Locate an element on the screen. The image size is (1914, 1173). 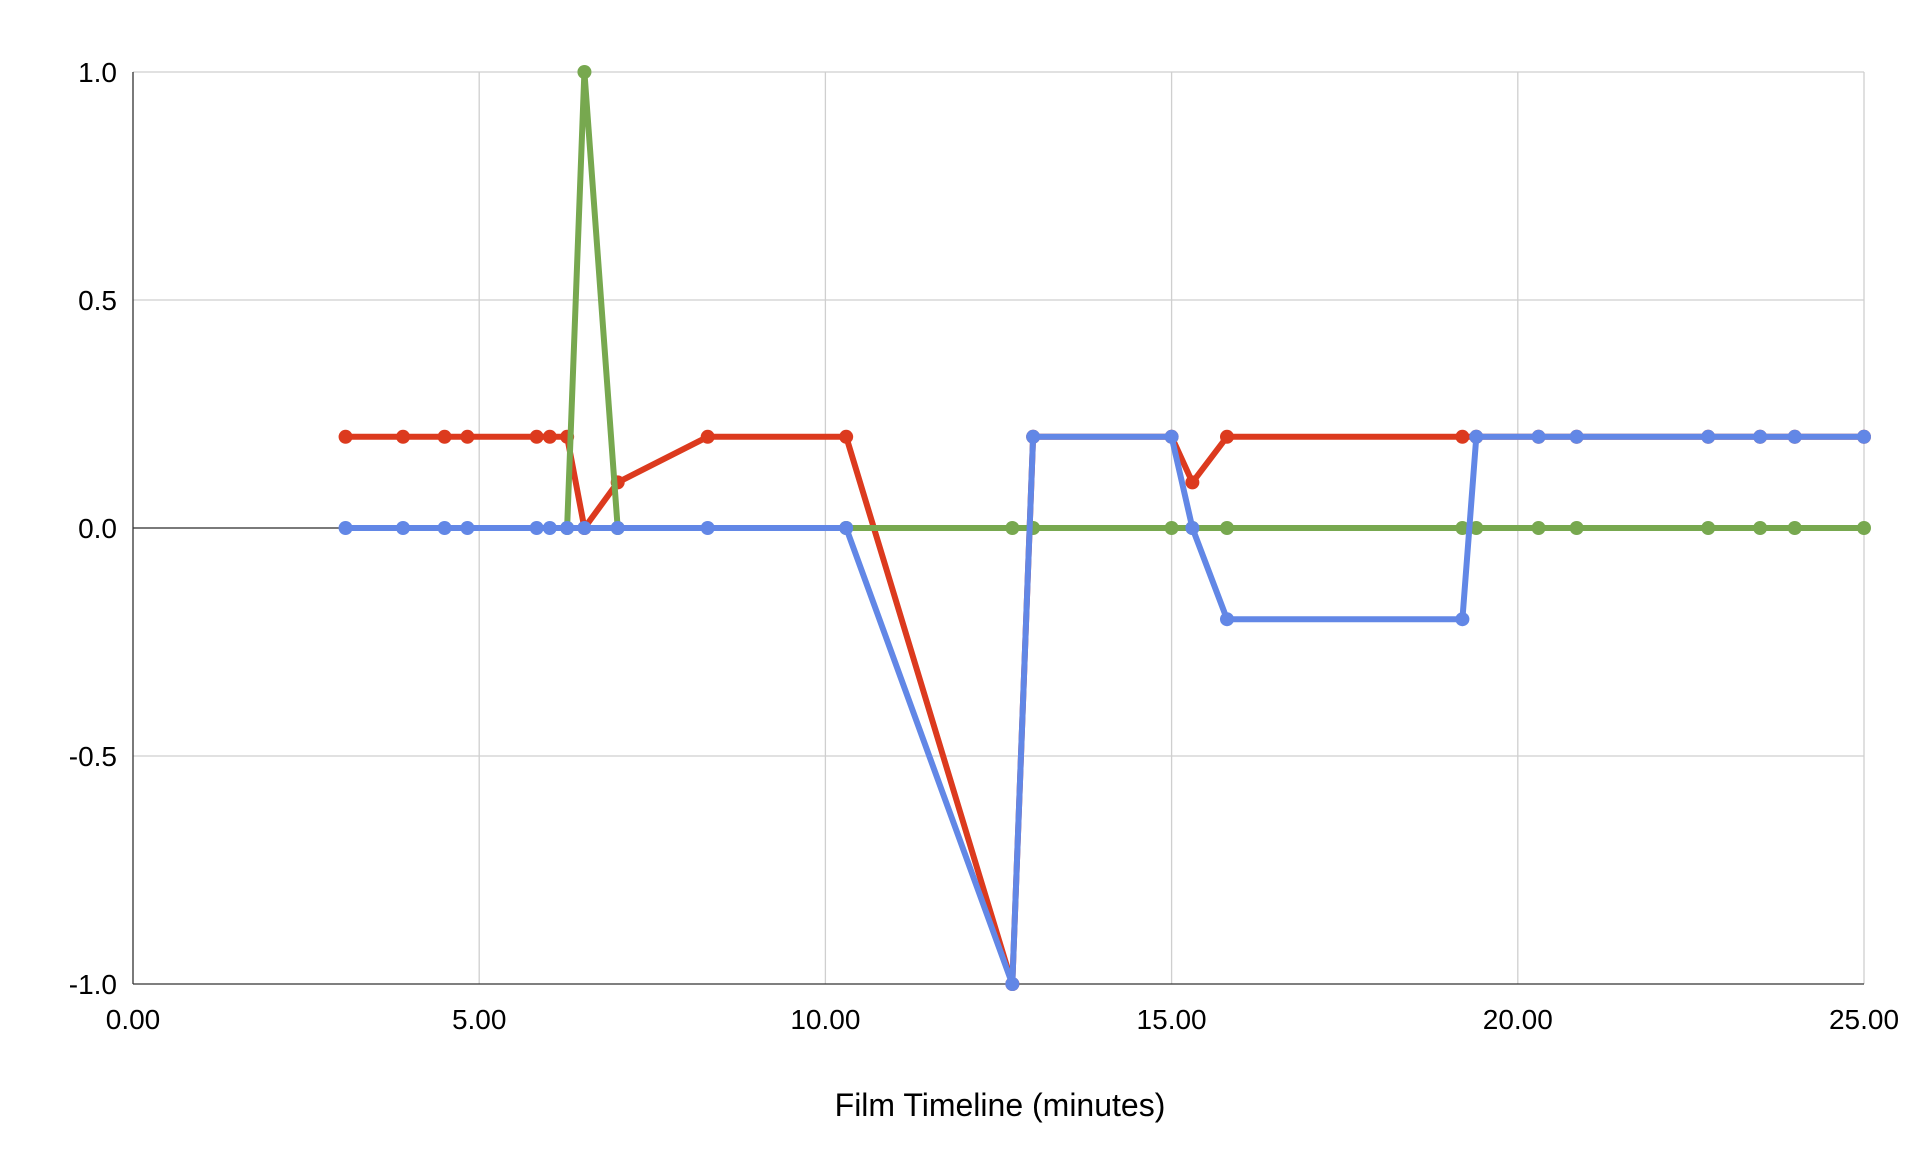
x-tick-label: 10.00 is located at coordinates (825, 1019).